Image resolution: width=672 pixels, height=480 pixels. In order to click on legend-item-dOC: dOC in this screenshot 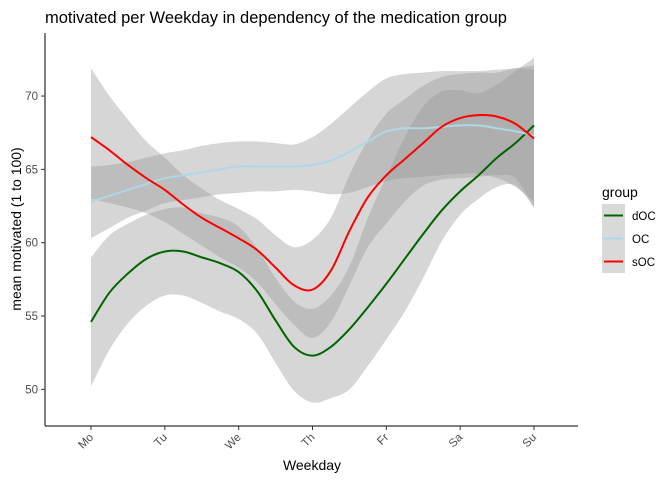, I will do `click(629, 215)`.